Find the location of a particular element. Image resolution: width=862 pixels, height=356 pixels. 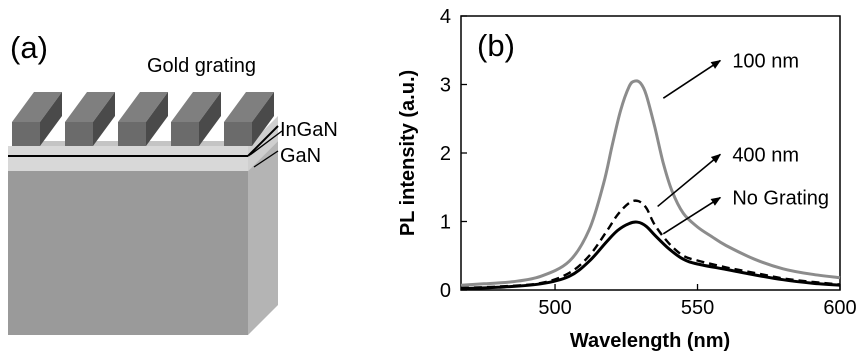

substrate-front is located at coordinates (128, 253).